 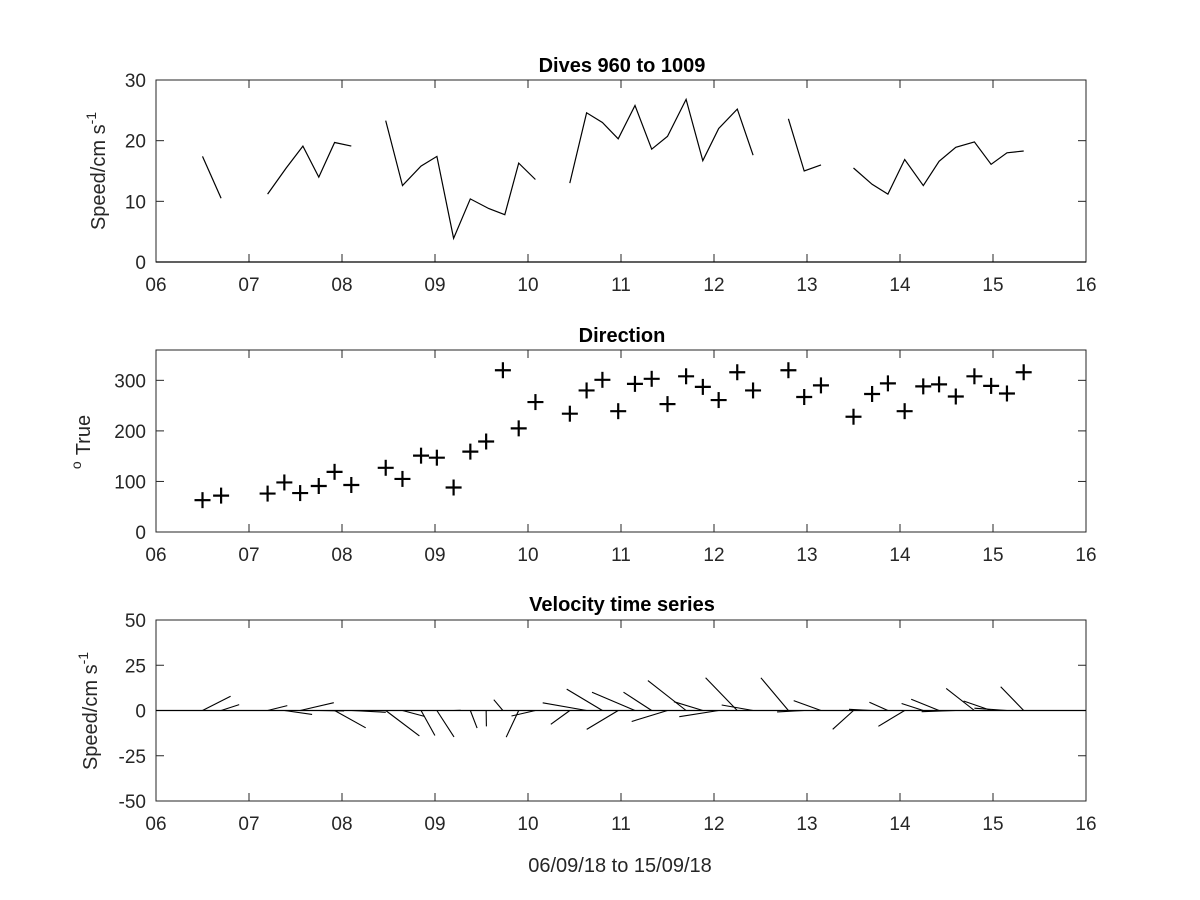 I want to click on velocity-y-tick-label: -50, so click(x=132, y=802).